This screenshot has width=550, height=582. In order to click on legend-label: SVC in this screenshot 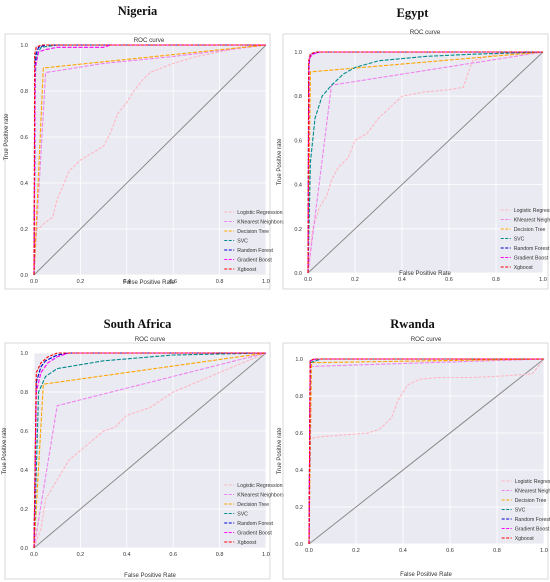, I will do `click(242, 242)`.